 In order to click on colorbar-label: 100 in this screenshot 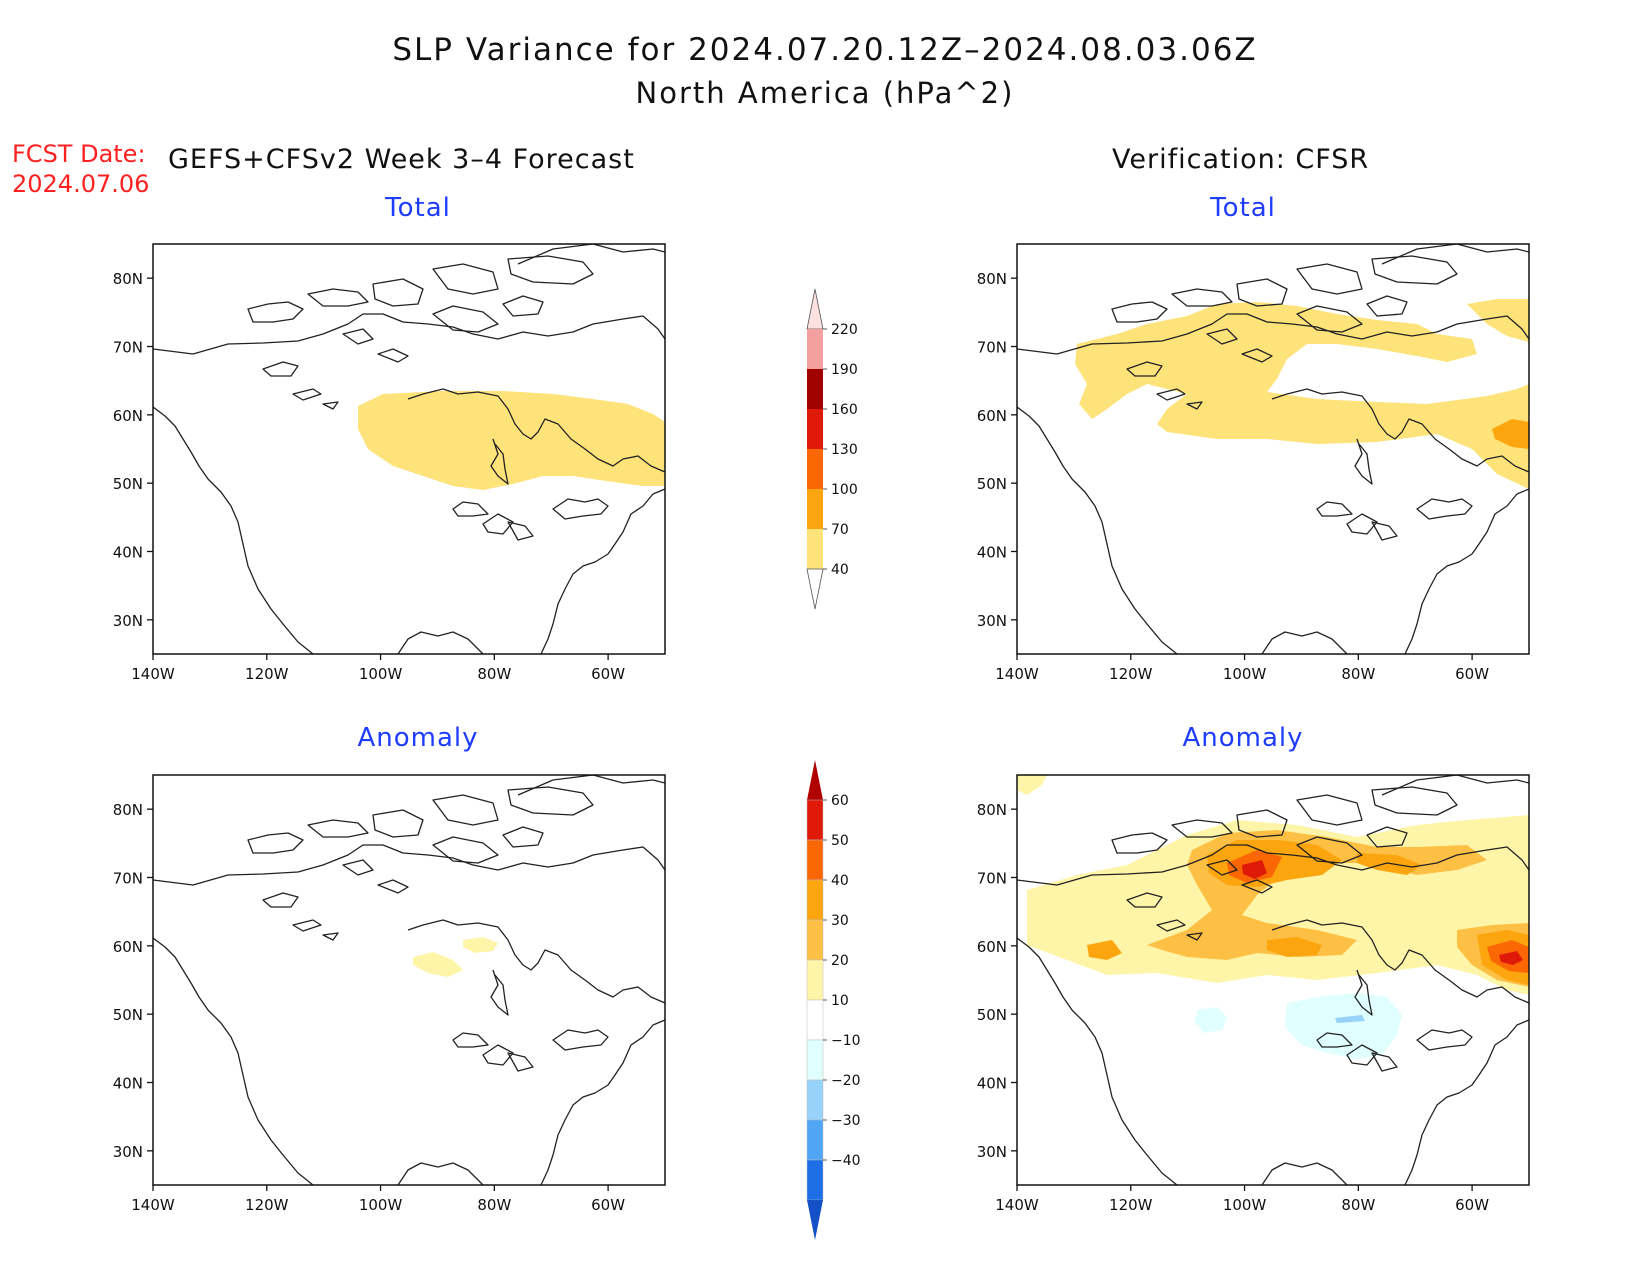, I will do `click(844, 490)`.